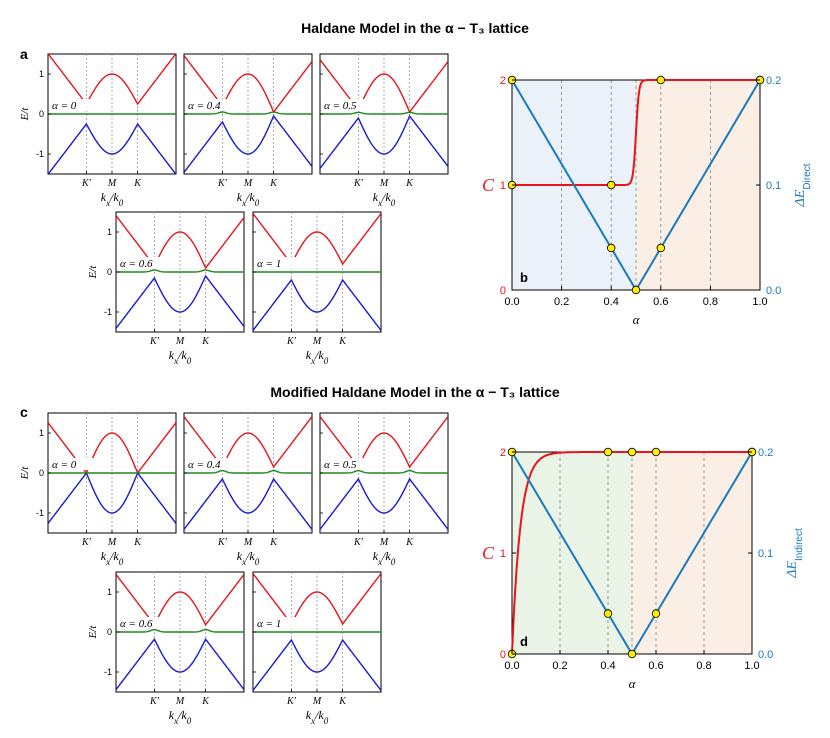 The width and height of the screenshot is (830, 738). I want to click on band-panel-a1: α = 0.4 K′ M Kkx/k0, so click(248, 130).